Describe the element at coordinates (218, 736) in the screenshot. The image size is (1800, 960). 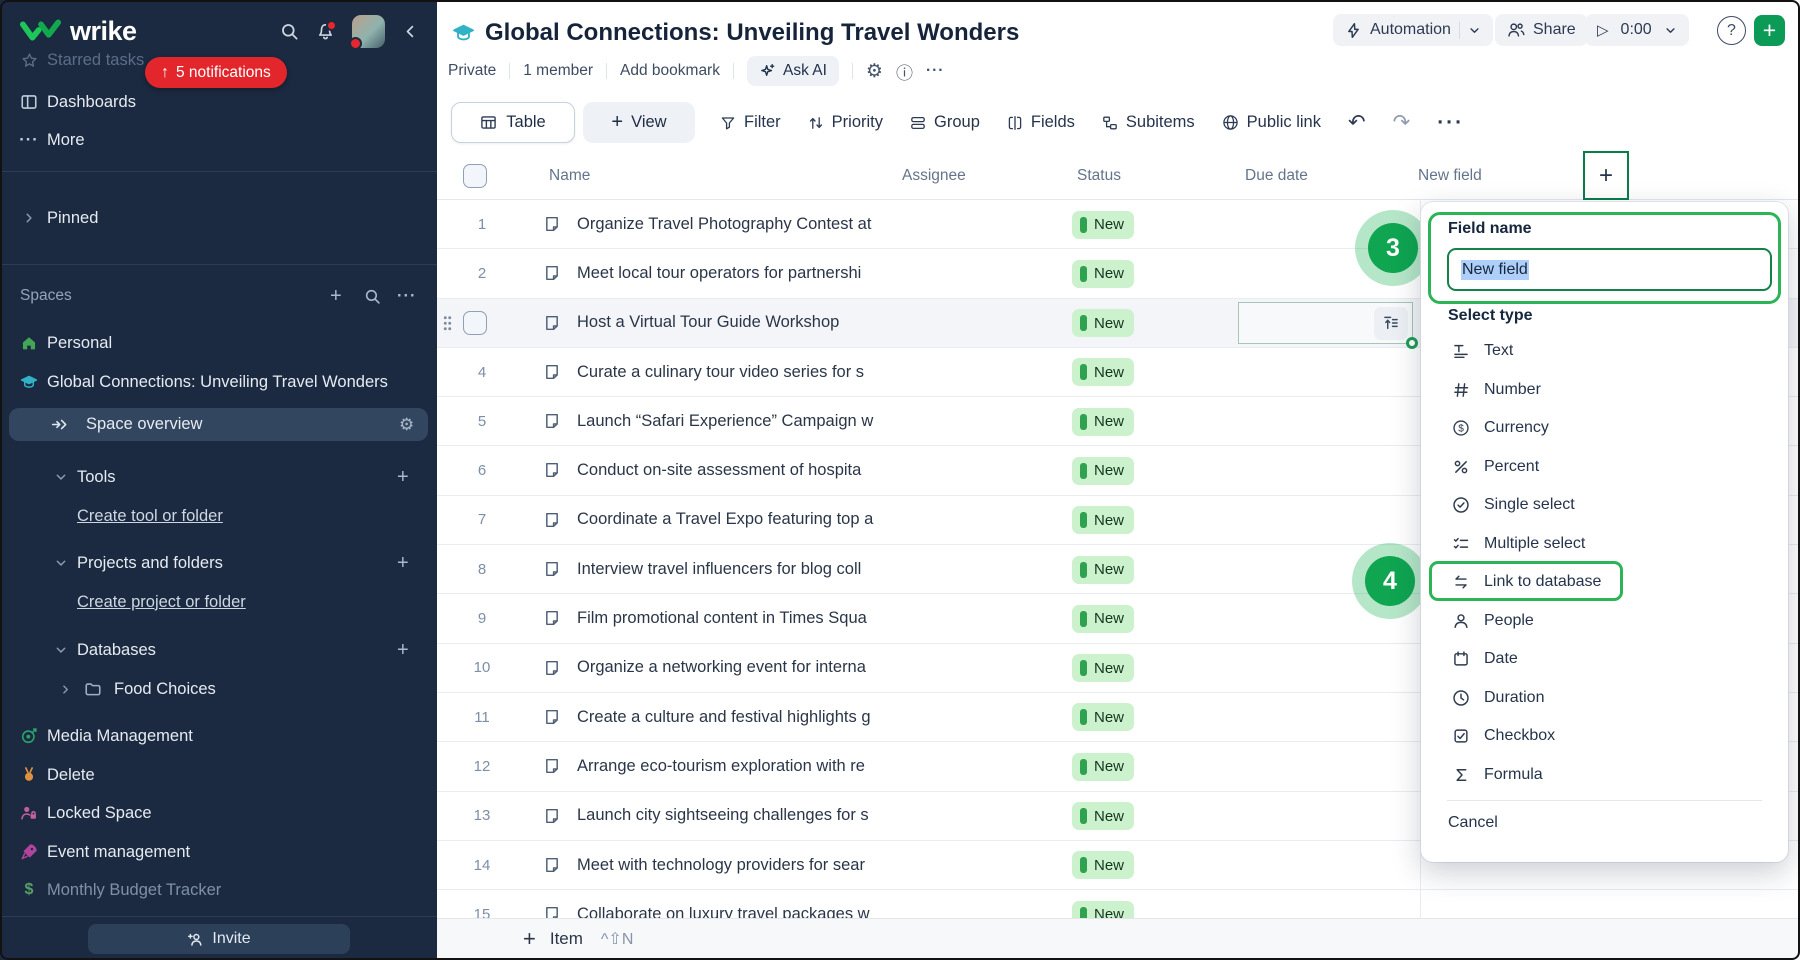
I see `sidebar-space-media-management: Media Management` at that location.